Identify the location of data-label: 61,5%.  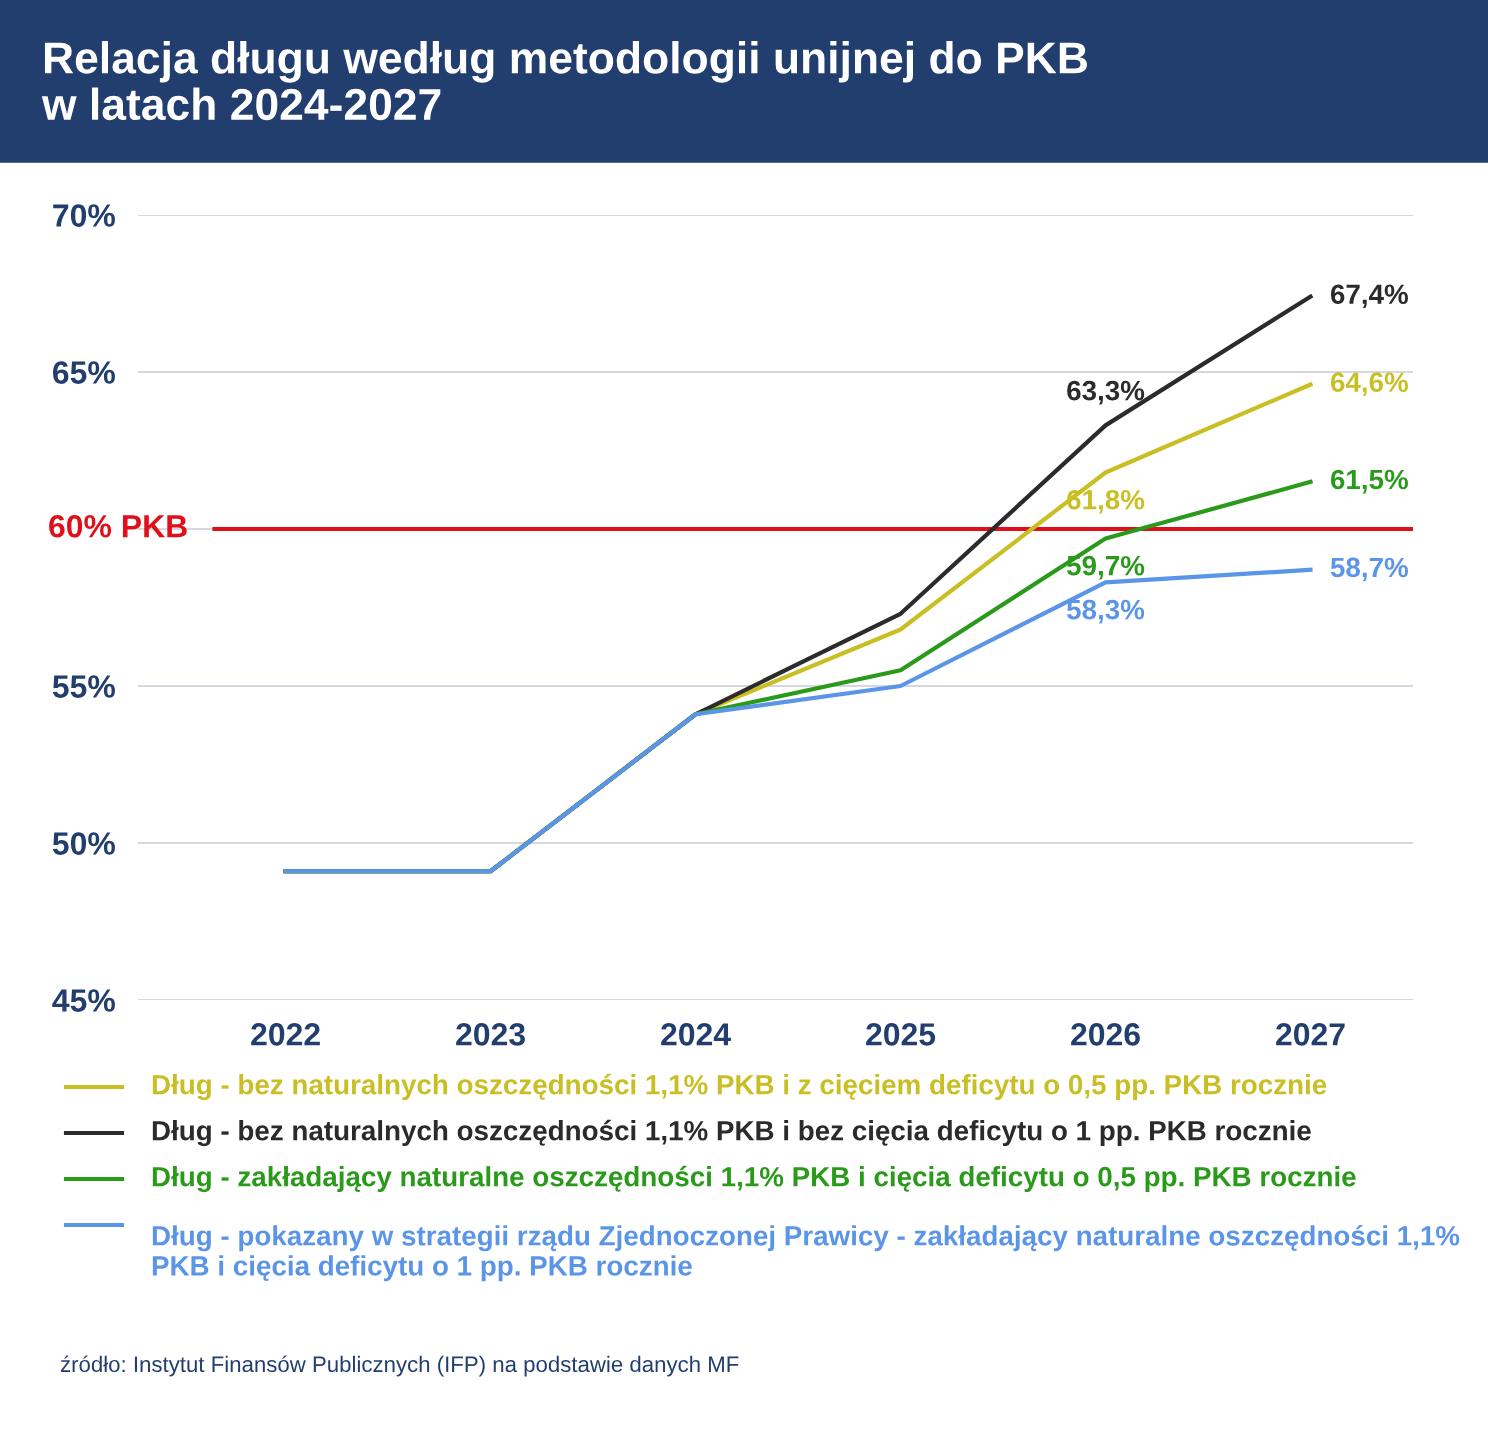
(1369, 481).